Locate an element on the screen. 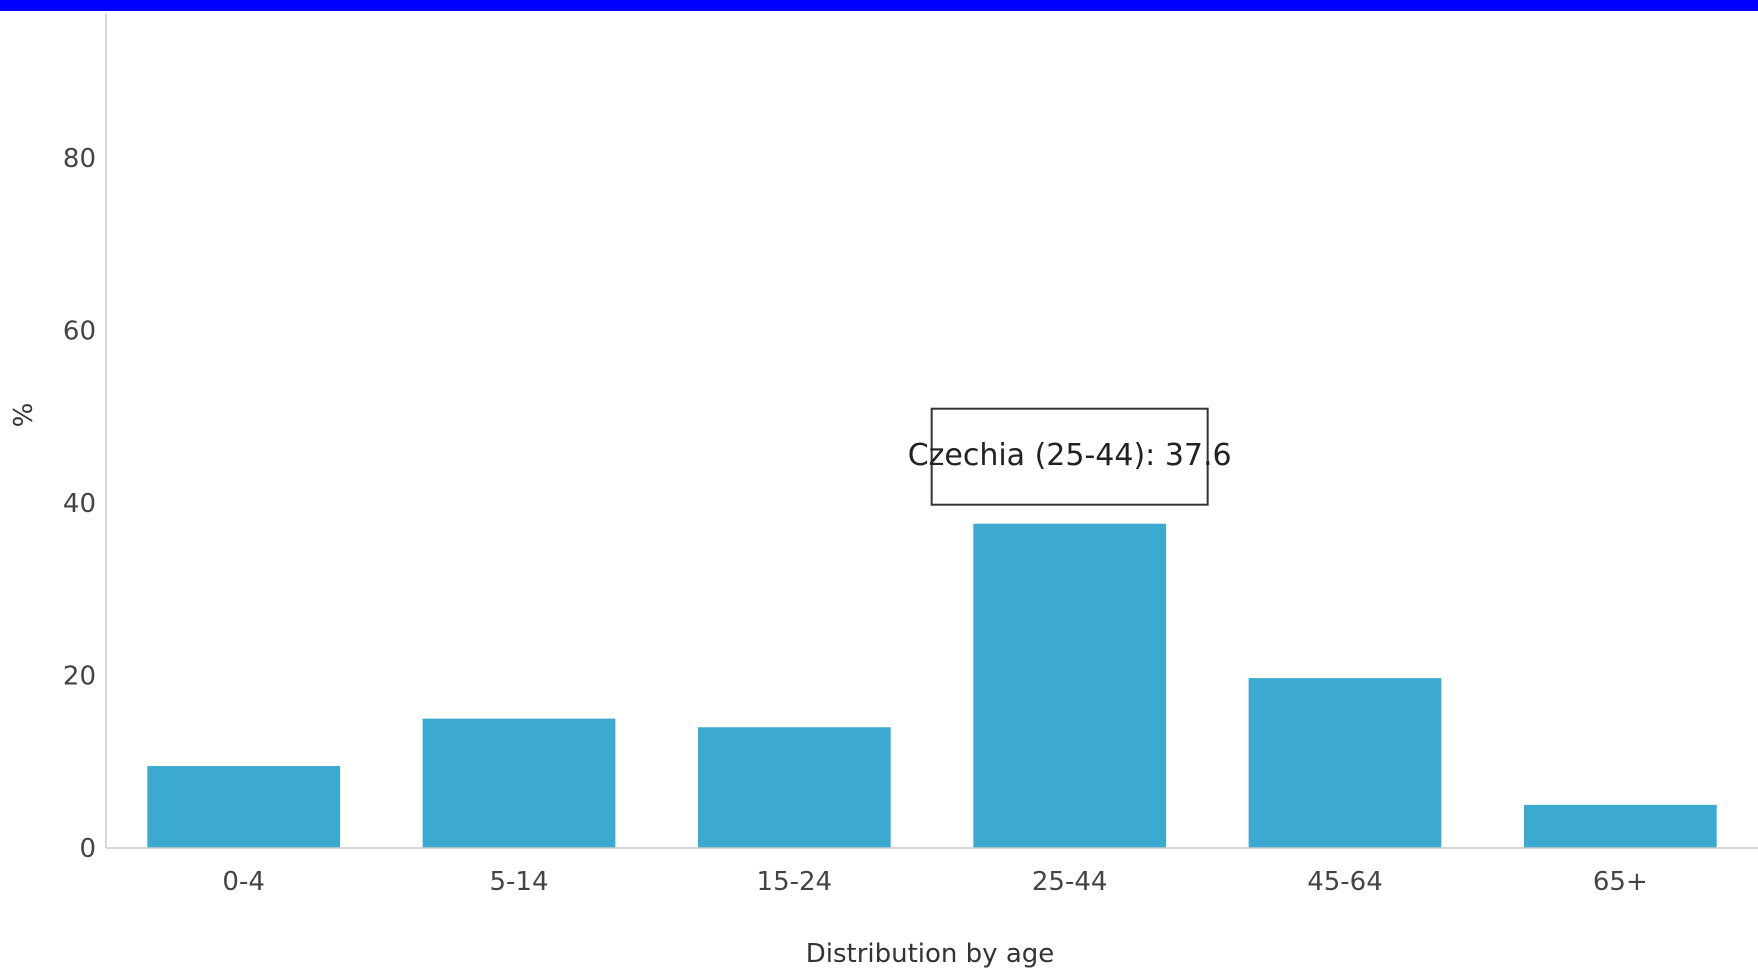 The image size is (1758, 979). tooltip-box is located at coordinates (1069, 456).